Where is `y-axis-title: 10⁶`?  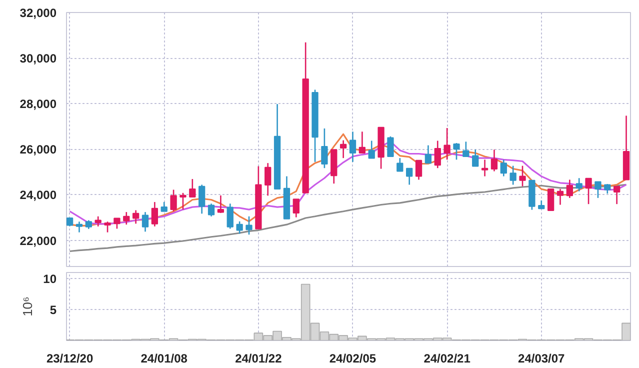
y-axis-title: 10⁶ is located at coordinates (28, 306).